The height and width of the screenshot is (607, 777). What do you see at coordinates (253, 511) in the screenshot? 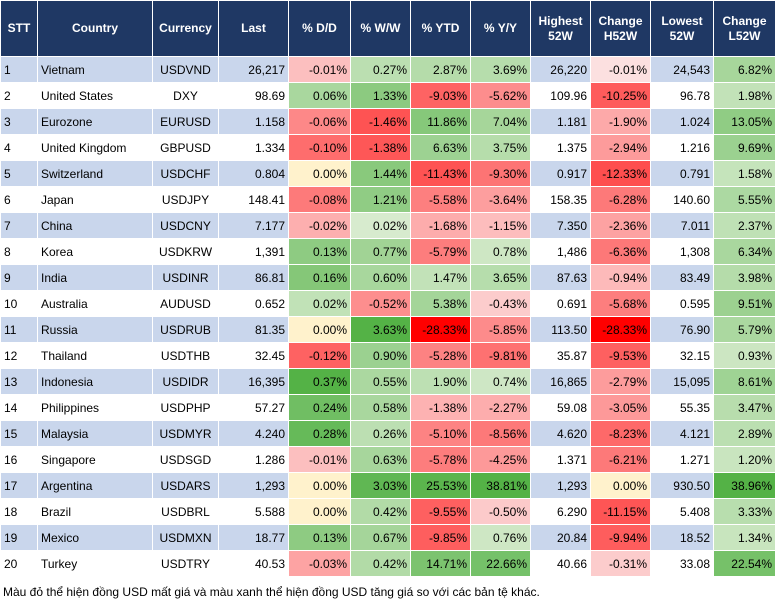
I see `value-cell: 5.588` at bounding box center [253, 511].